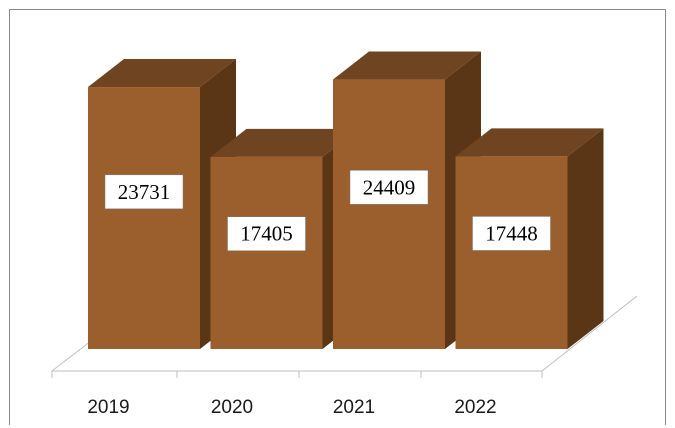  What do you see at coordinates (108, 407) in the screenshot?
I see `x-tick-label: 2019` at bounding box center [108, 407].